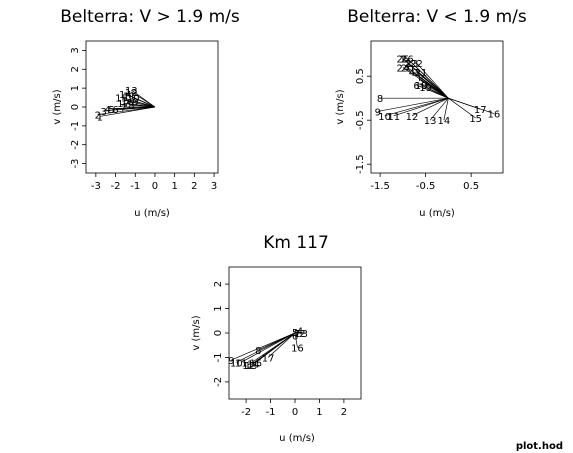  I want to click on level-label: 18, so click(421, 86).